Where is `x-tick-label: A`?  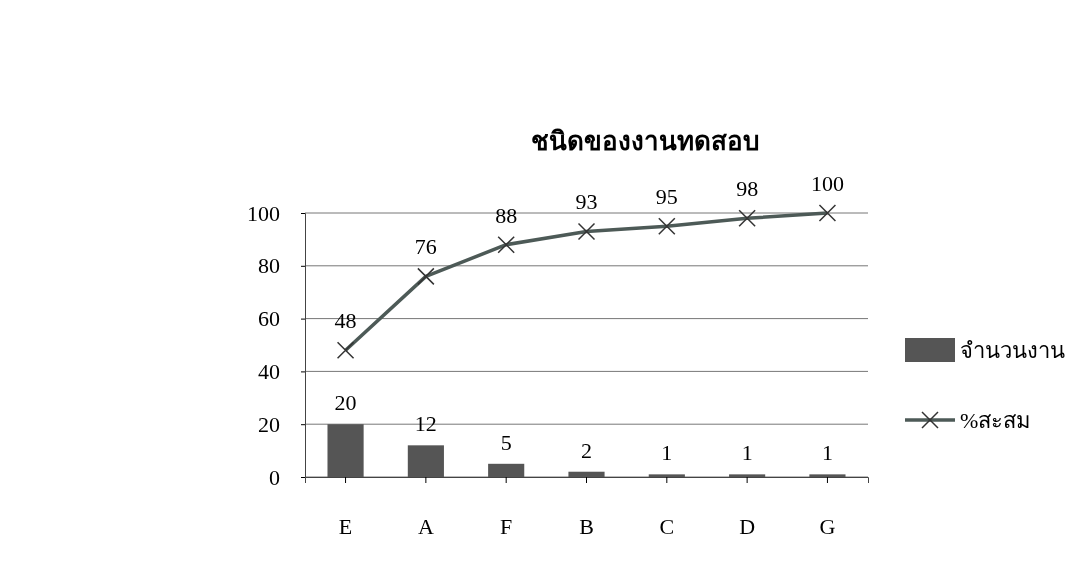 x-tick-label: A is located at coordinates (425, 527).